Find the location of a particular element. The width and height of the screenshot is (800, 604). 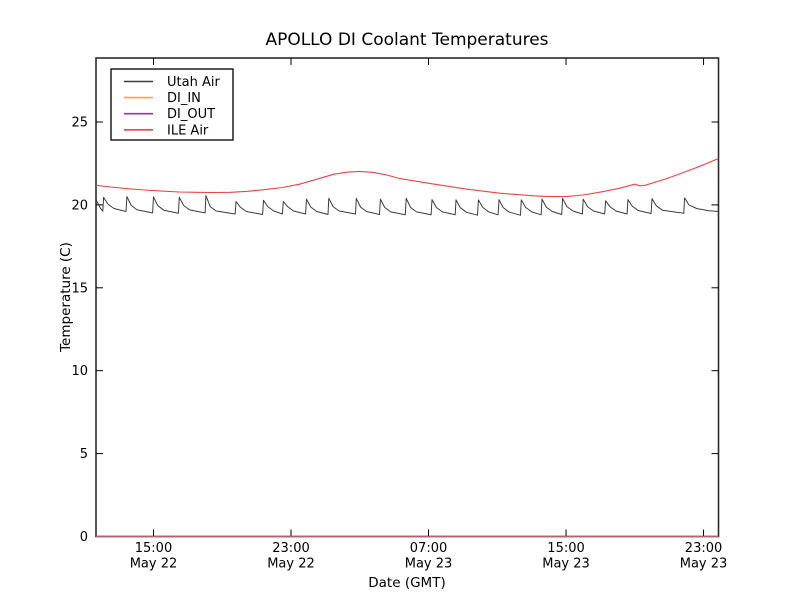

legend-item-utah-air: Utah Air is located at coordinates (172, 82).